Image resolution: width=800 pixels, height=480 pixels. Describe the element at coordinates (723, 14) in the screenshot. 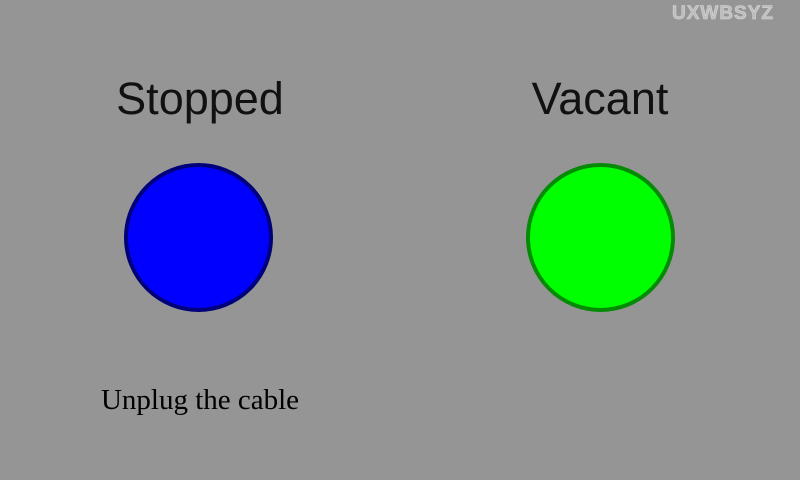

I see `watermark-text: UXWBSYZ` at that location.